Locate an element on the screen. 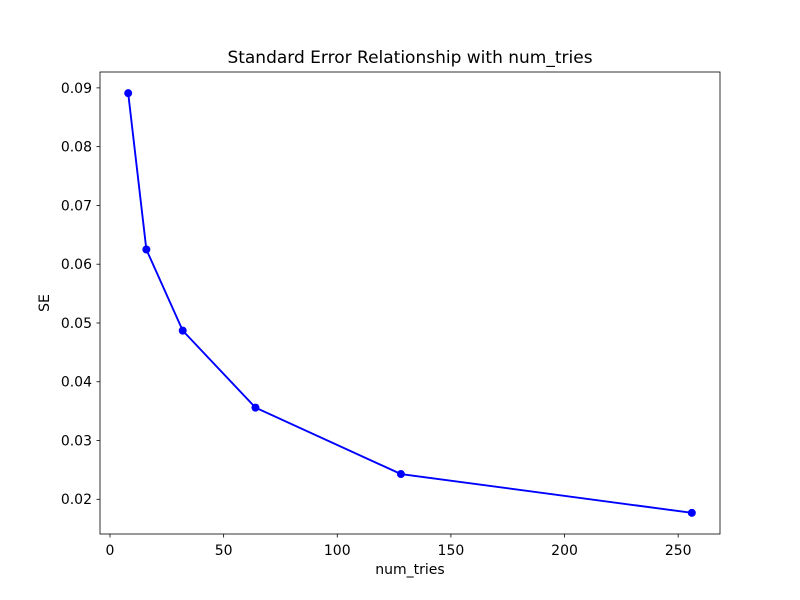  y-tick-label: 0.04 is located at coordinates (76, 383).